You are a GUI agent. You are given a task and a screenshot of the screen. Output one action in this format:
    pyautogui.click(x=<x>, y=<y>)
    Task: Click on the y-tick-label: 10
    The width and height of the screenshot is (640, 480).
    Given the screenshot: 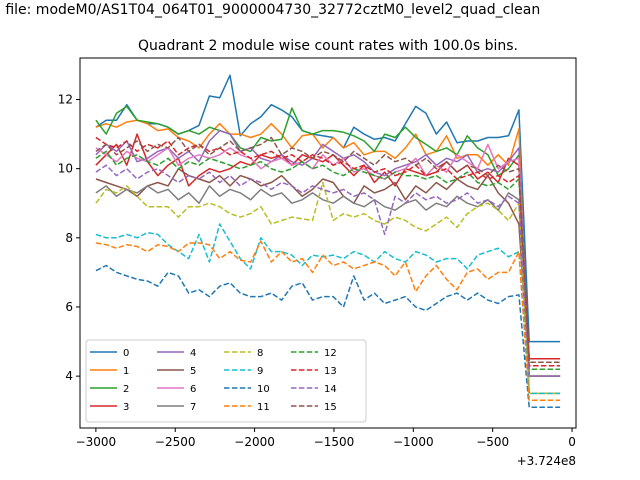 What is the action you would take?
    pyautogui.click(x=65, y=169)
    